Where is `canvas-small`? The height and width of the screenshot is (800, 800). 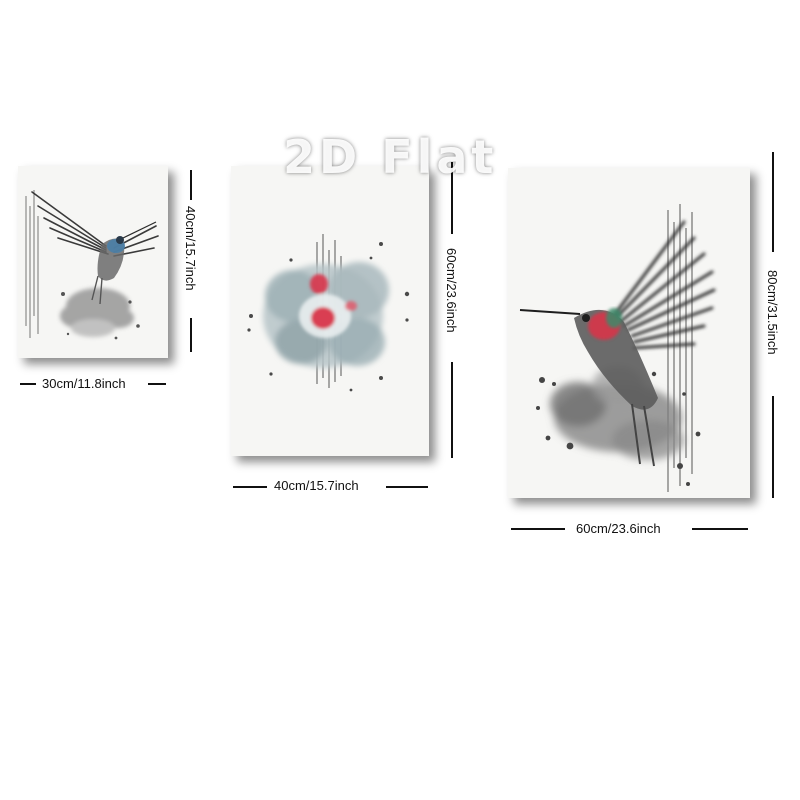 canvas-small is located at coordinates (93, 262).